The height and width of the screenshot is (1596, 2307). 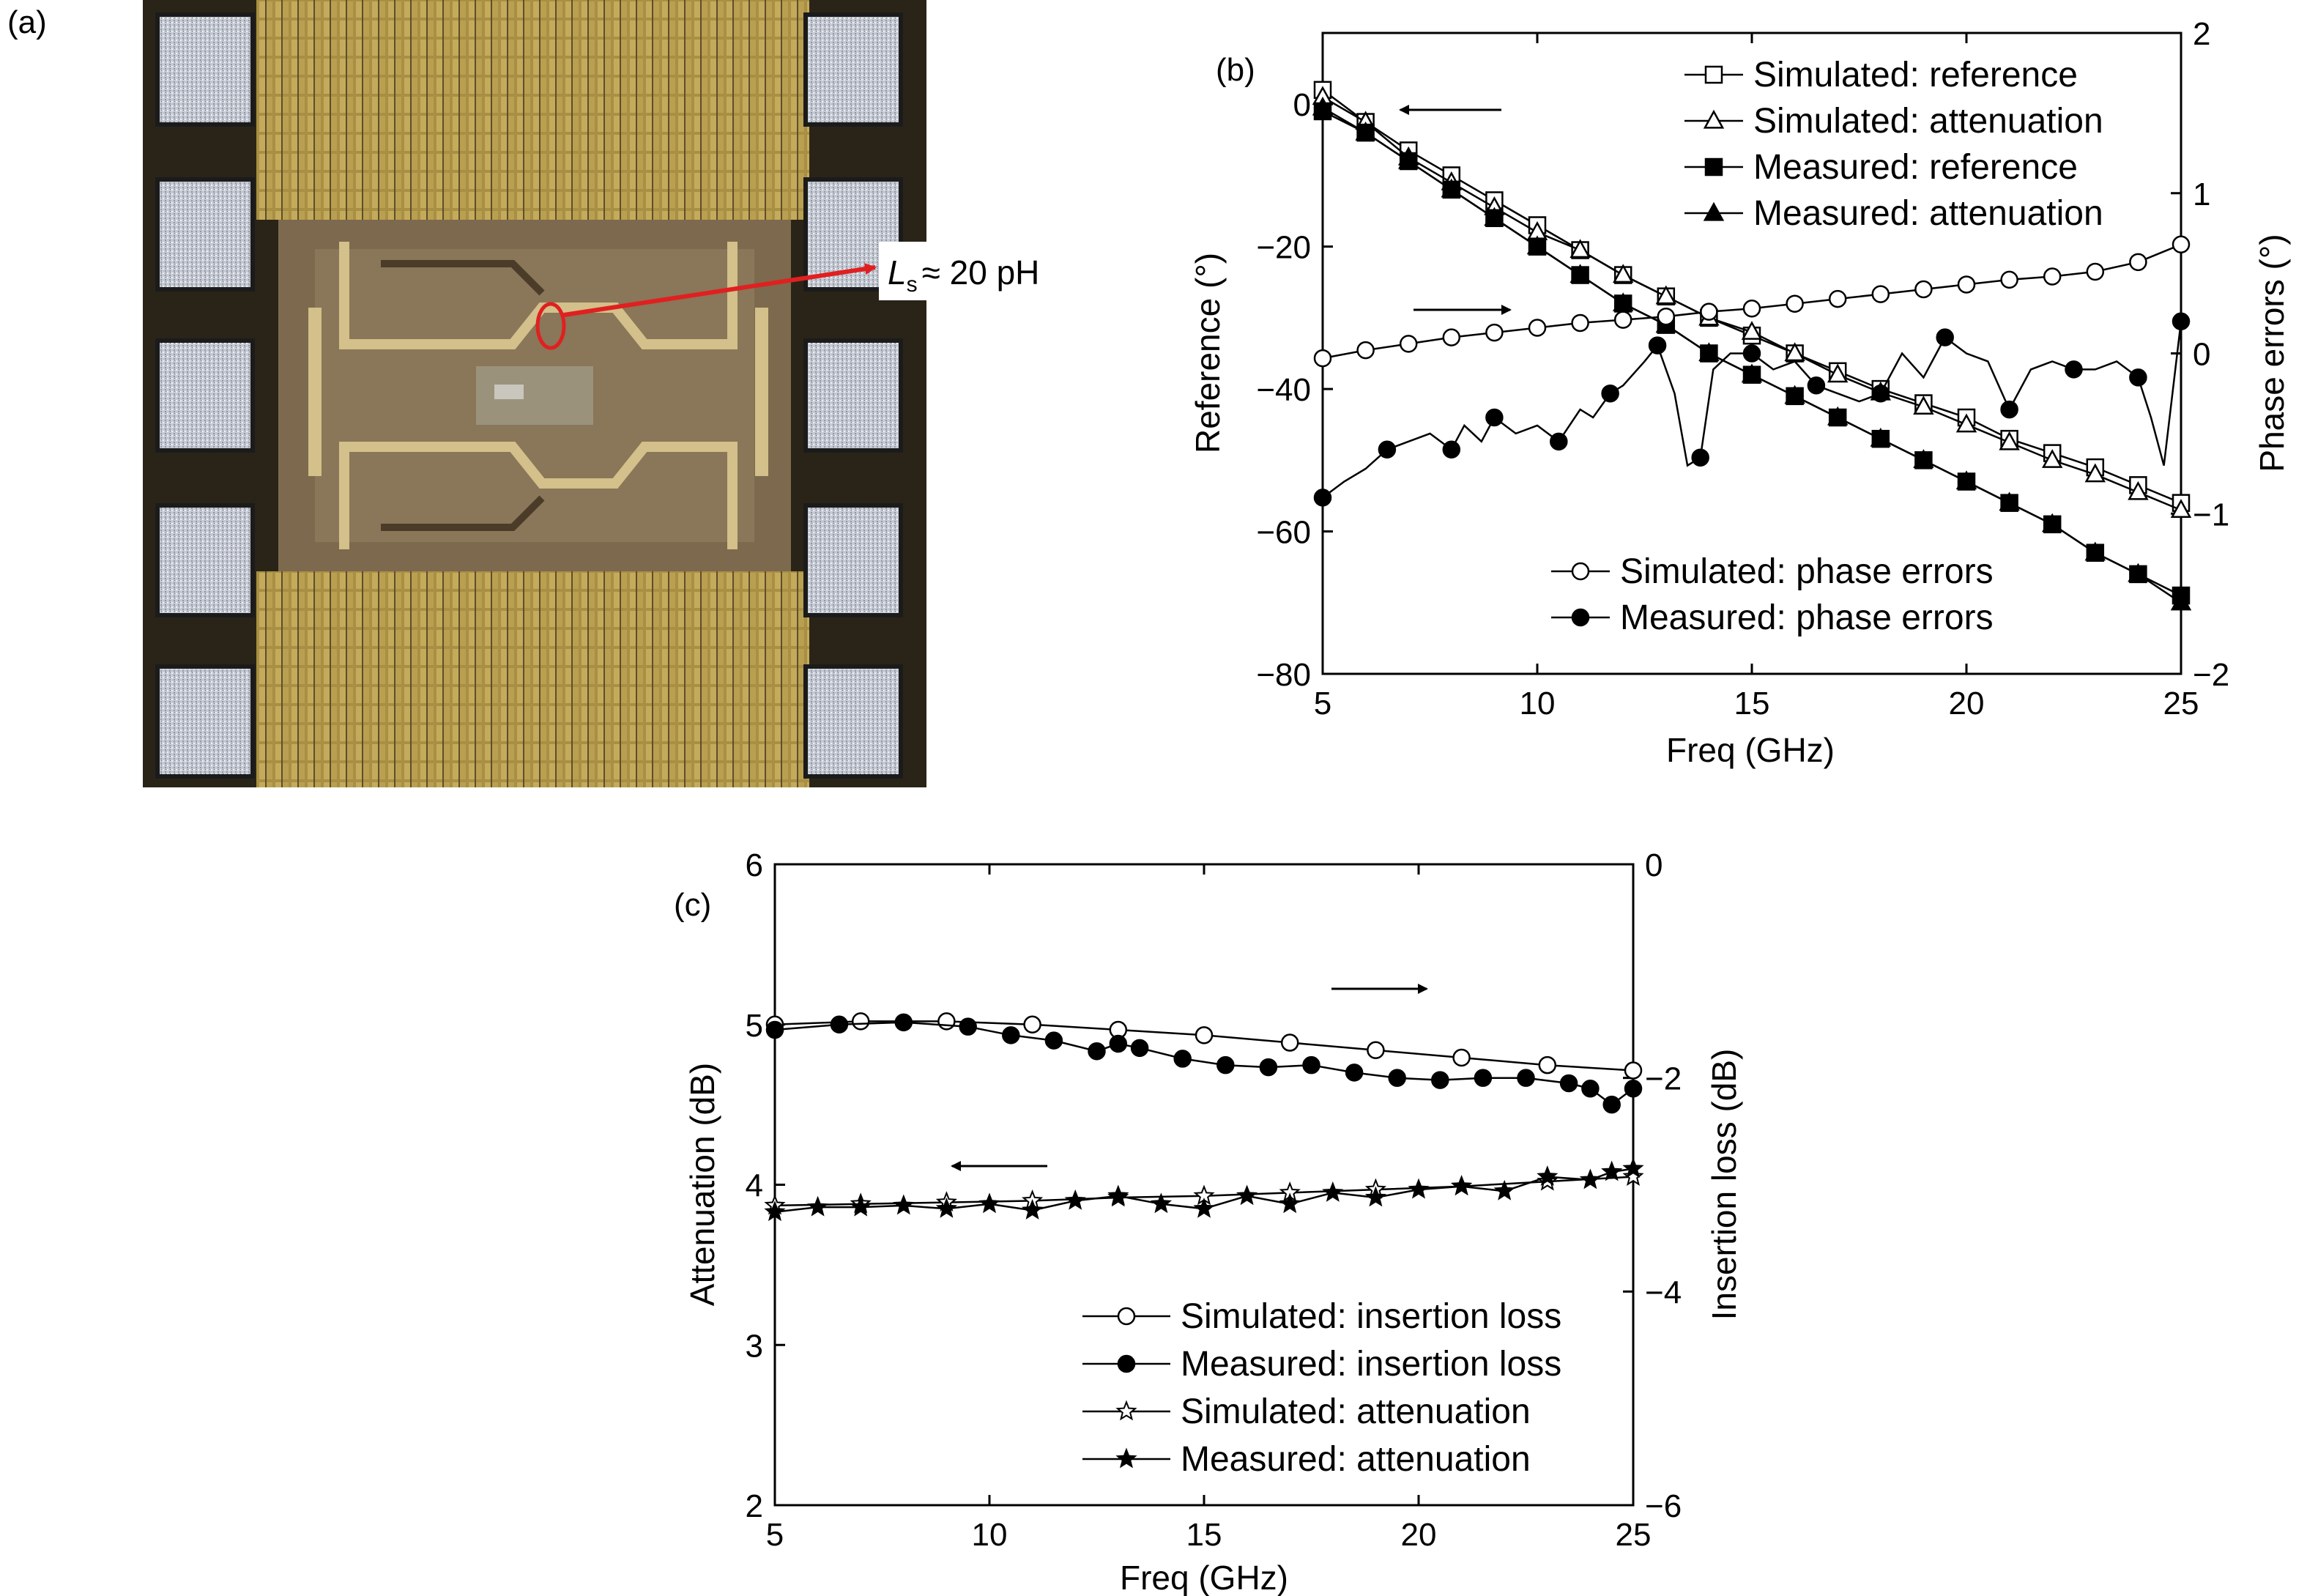 What do you see at coordinates (2201, 34) in the screenshot?
I see `y-right-tick-label: 2` at bounding box center [2201, 34].